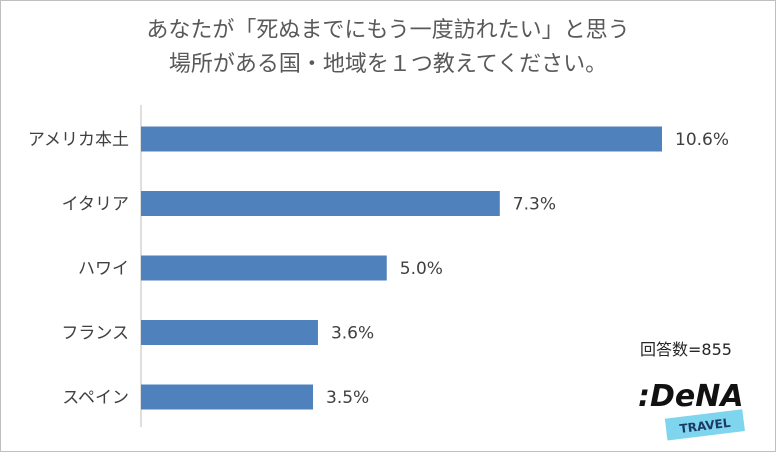 This screenshot has width=776, height=452. What do you see at coordinates (702, 140) in the screenshot?
I see `data-label: 10.6%` at bounding box center [702, 140].